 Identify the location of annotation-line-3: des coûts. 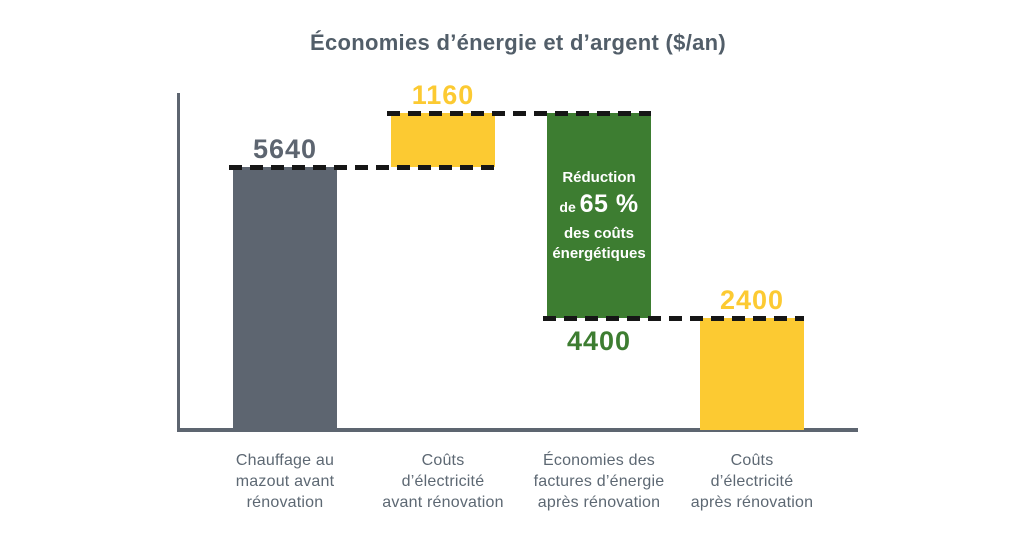
(599, 233).